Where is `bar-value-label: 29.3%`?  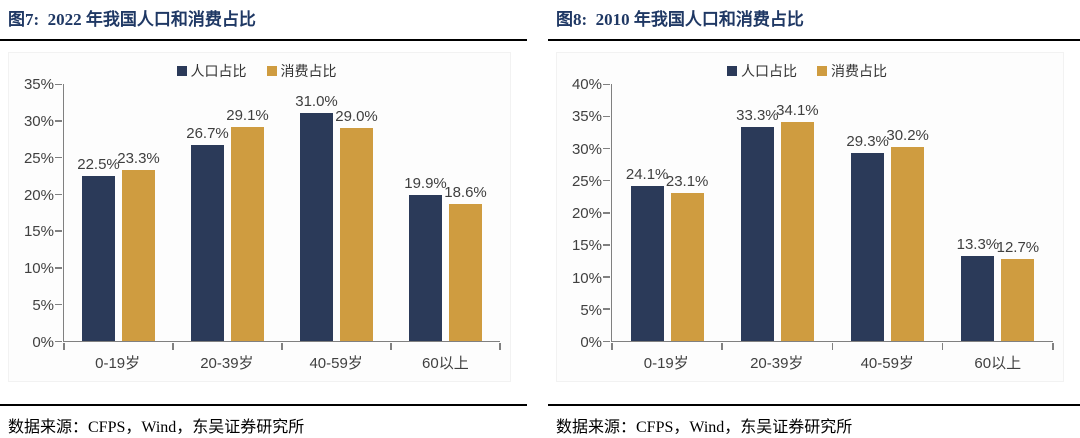 bar-value-label: 29.3% is located at coordinates (867, 141).